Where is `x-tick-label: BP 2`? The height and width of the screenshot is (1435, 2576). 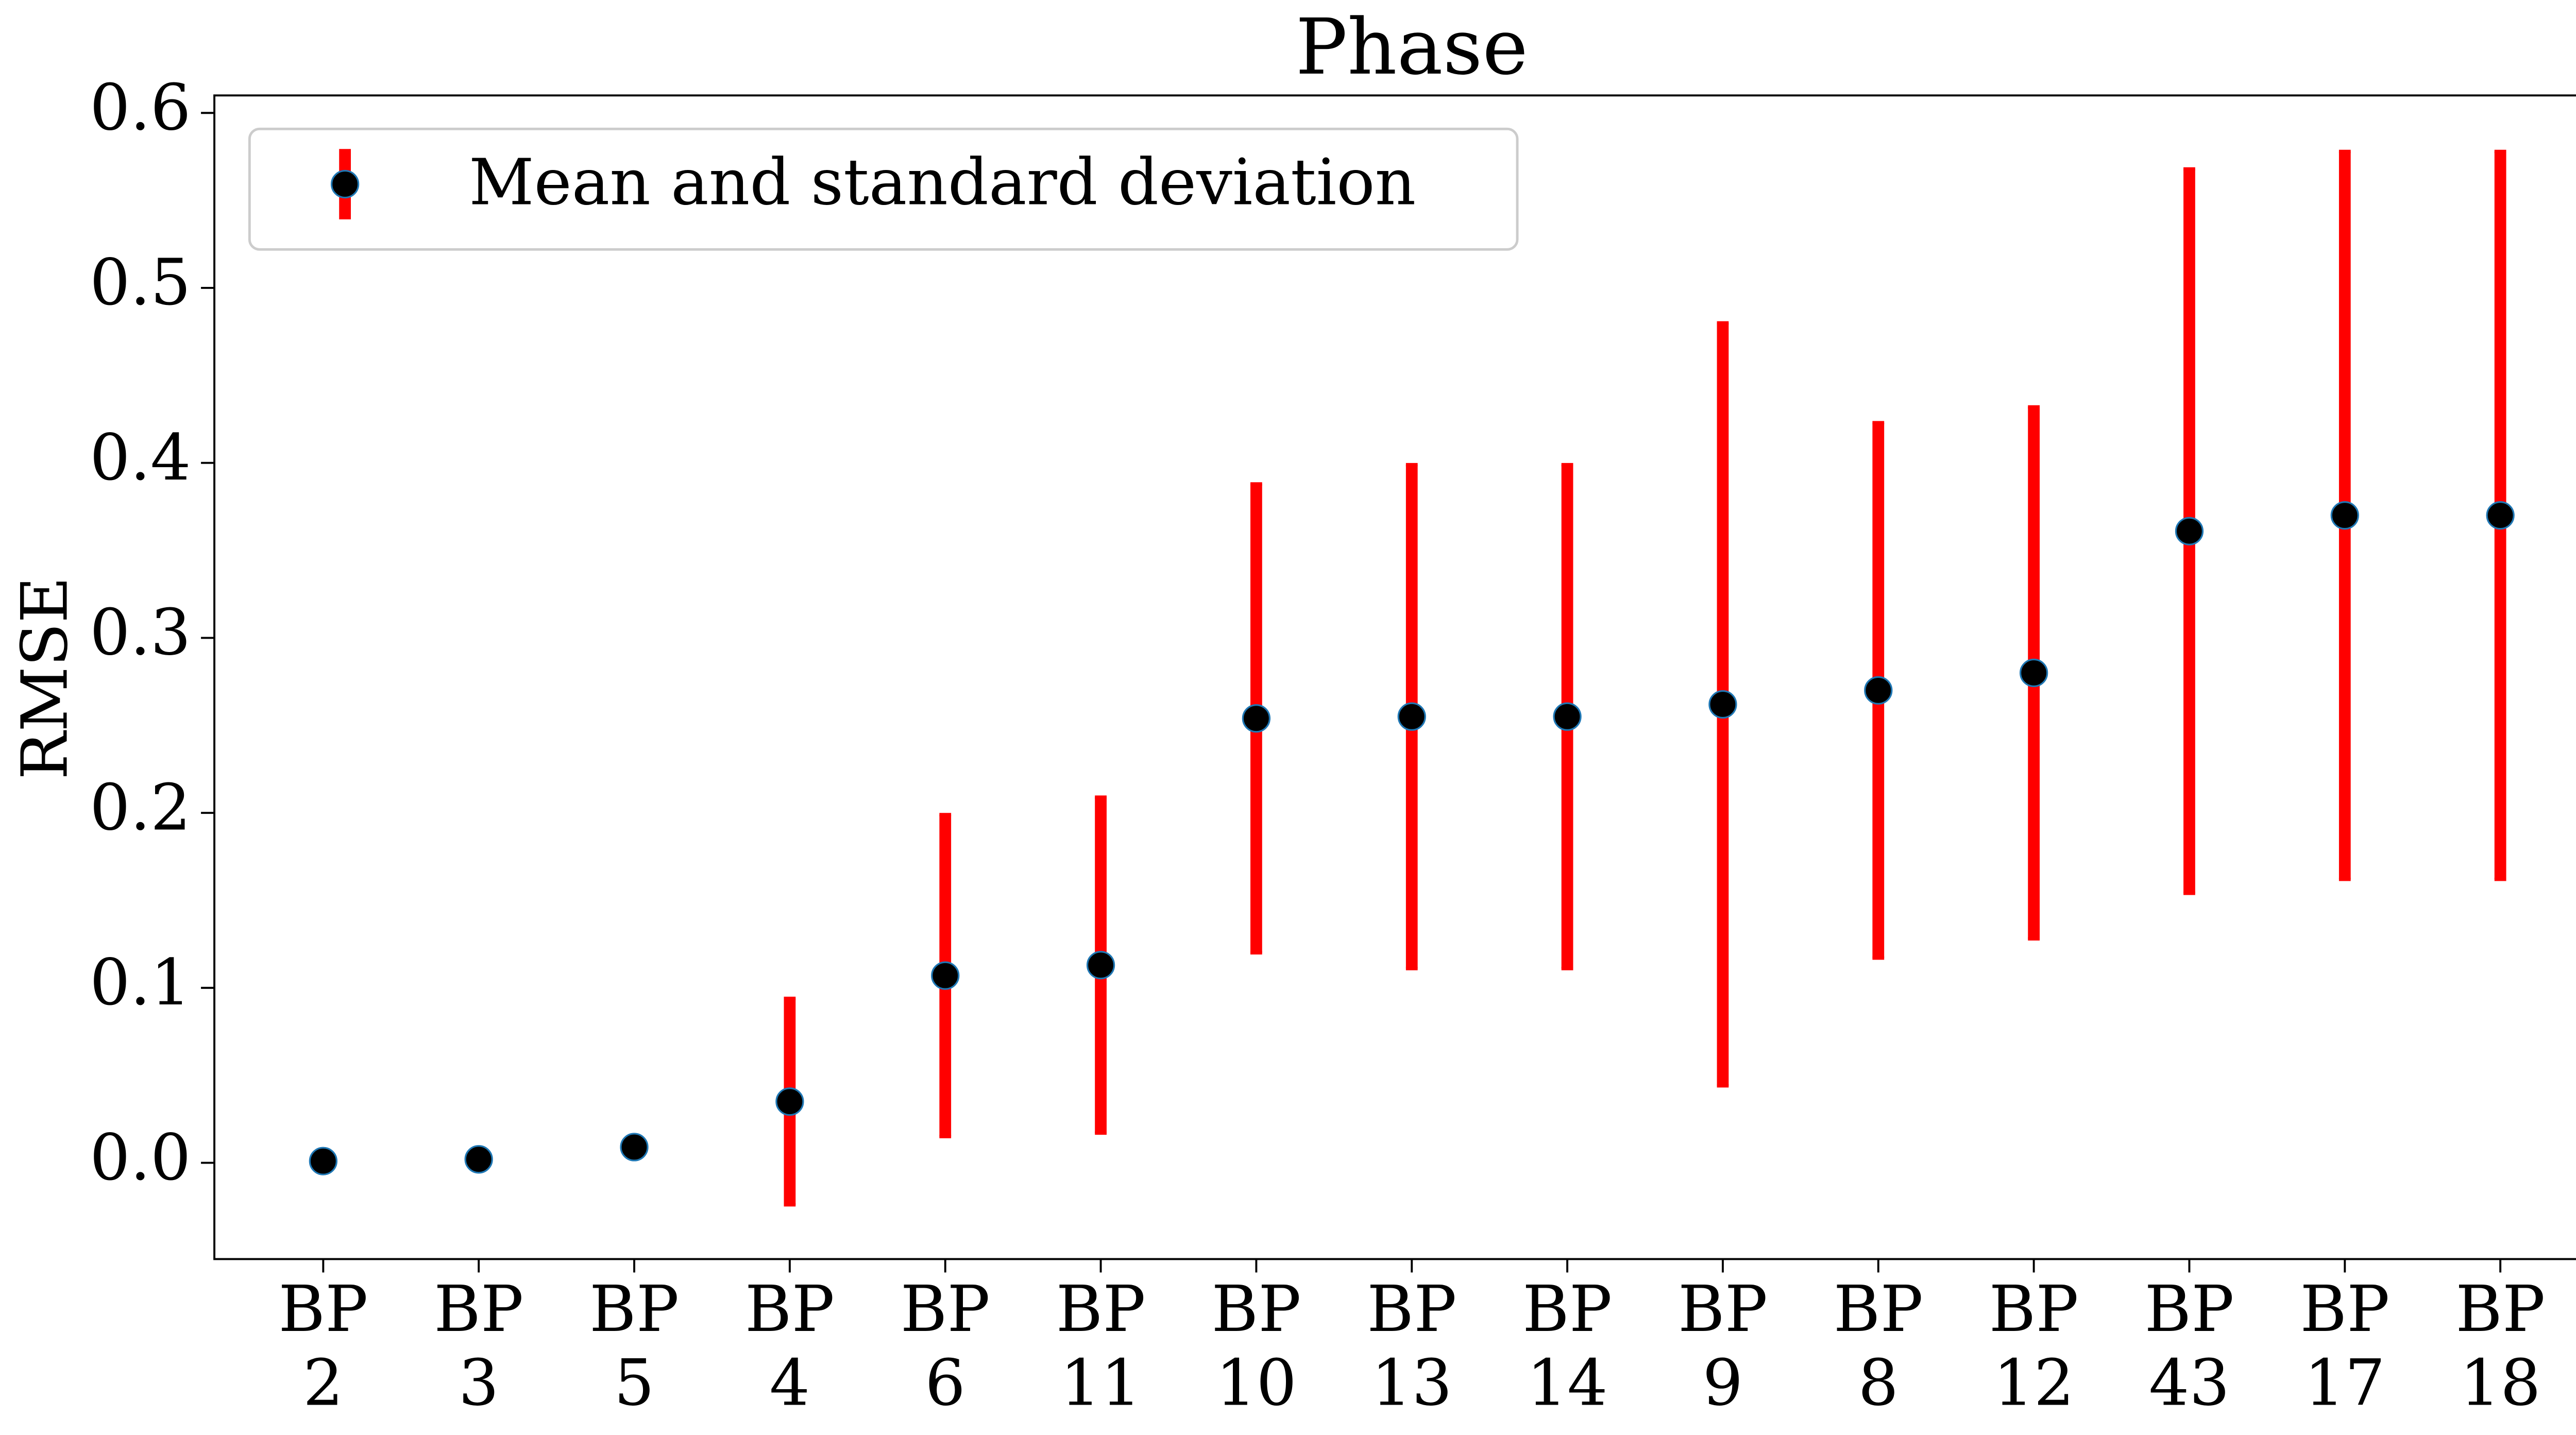
x-tick-label: BP 2 is located at coordinates (323, 1346).